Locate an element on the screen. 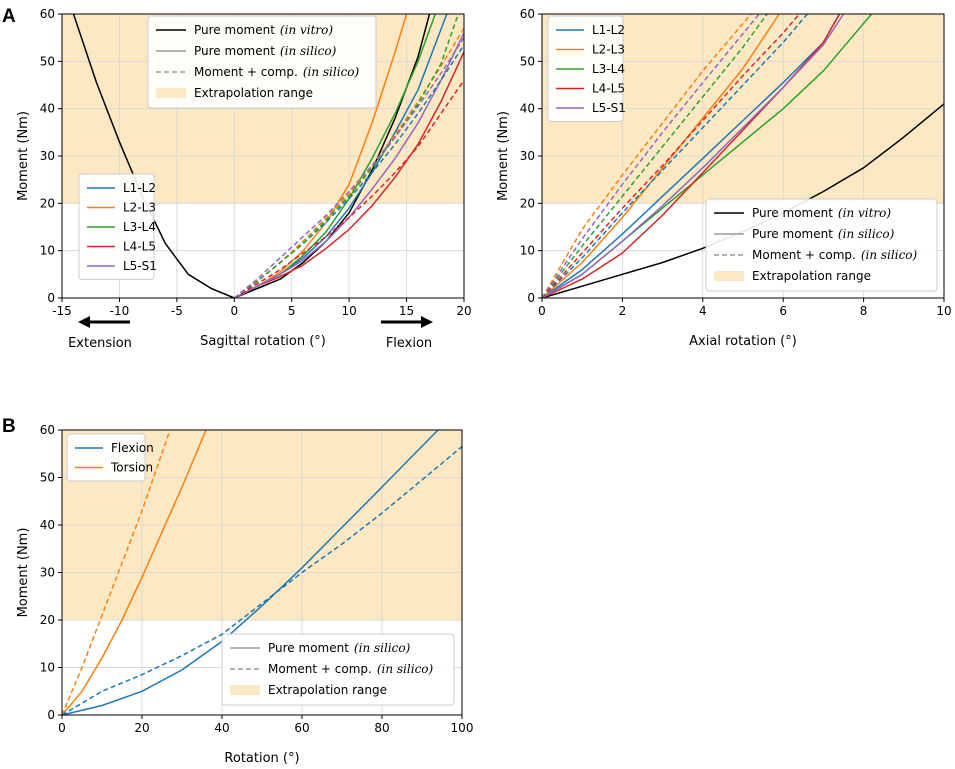  x-tick-label: 6 is located at coordinates (783, 311).